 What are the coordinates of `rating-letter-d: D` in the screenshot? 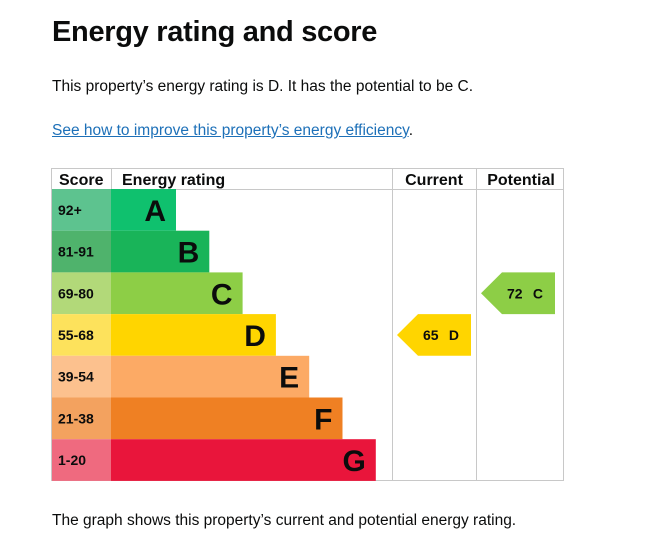 It's located at (255, 336).